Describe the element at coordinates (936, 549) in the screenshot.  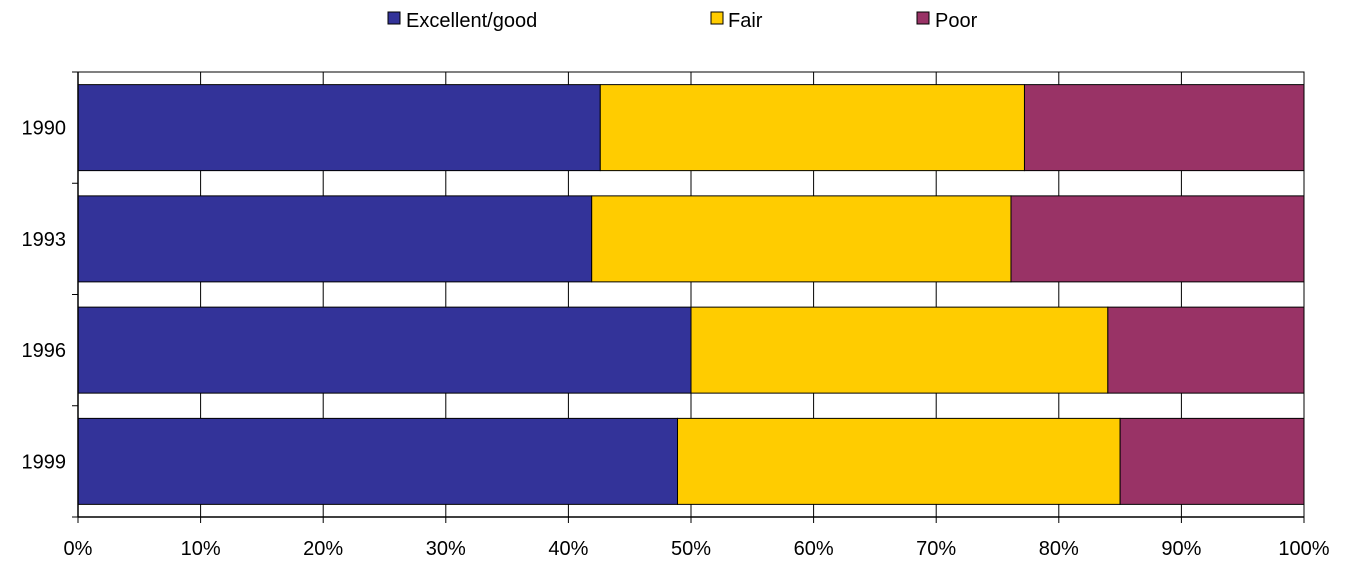
I see `x-tick-label: 70%` at that location.